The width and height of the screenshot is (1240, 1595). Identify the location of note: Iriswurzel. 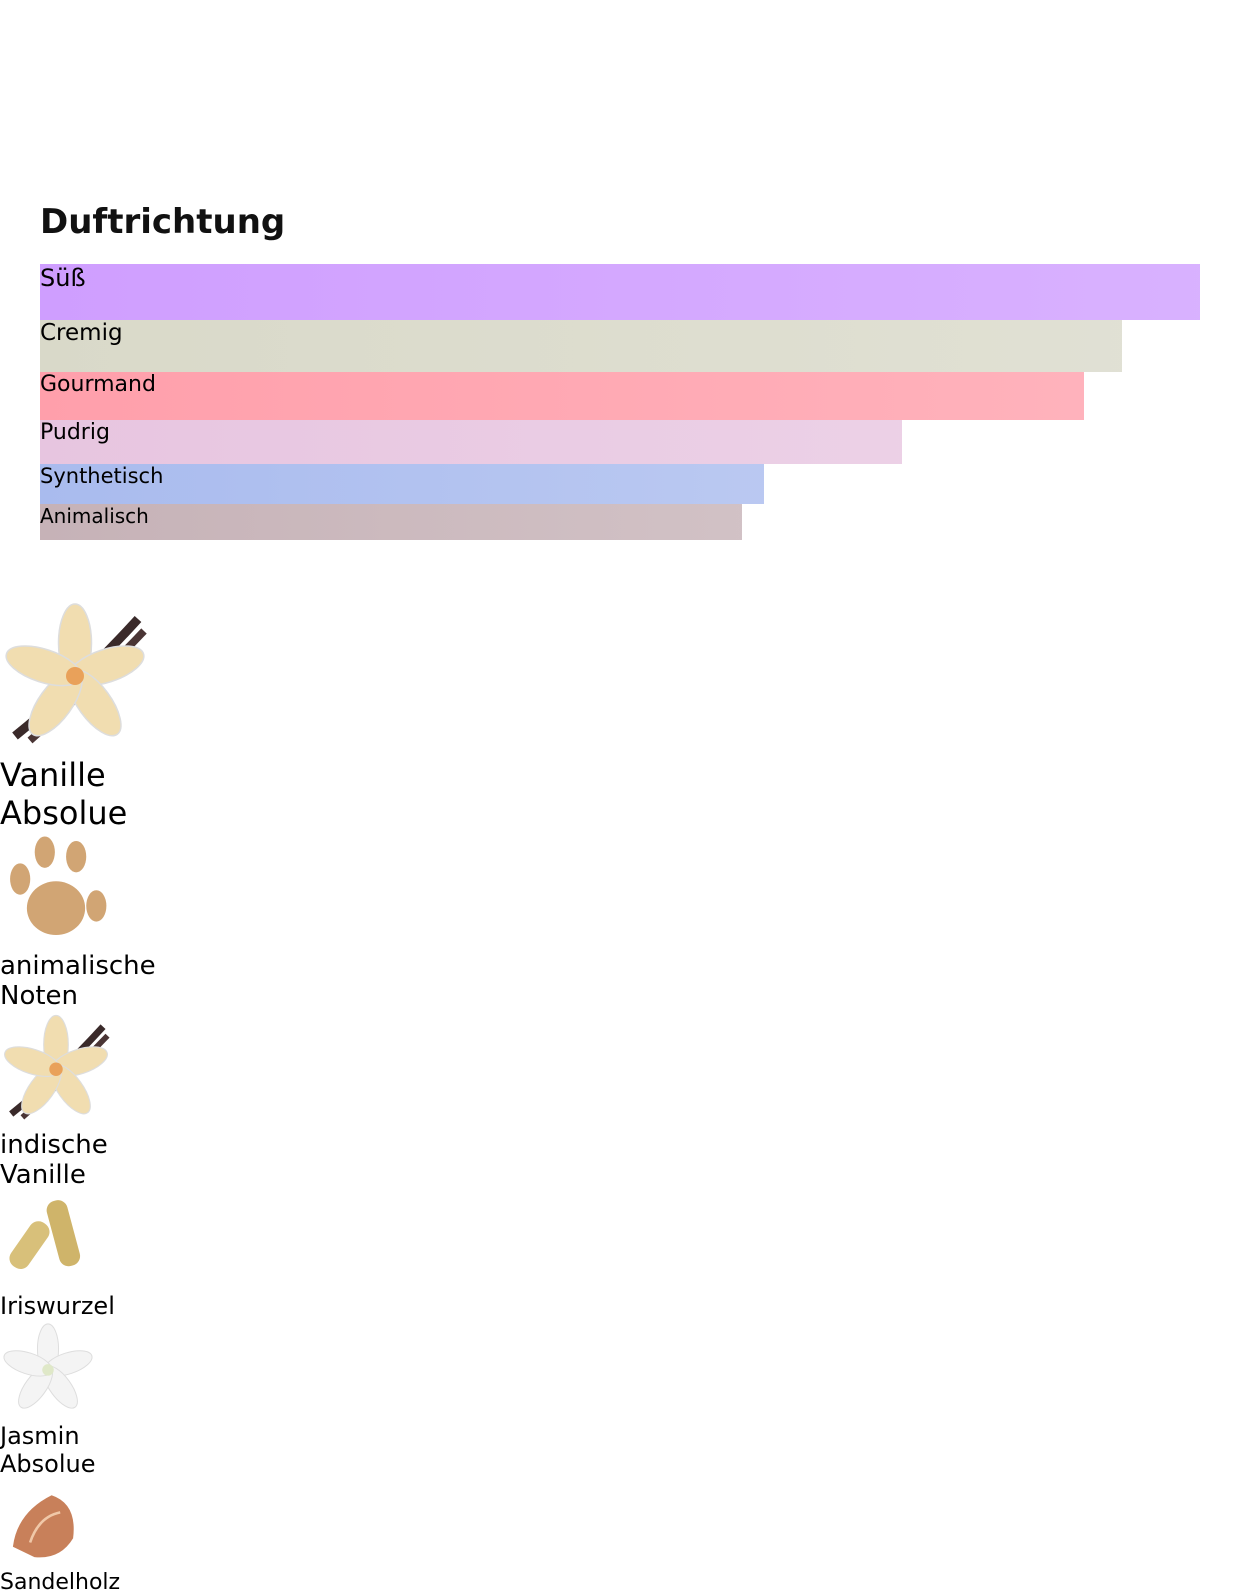
(85, 1255).